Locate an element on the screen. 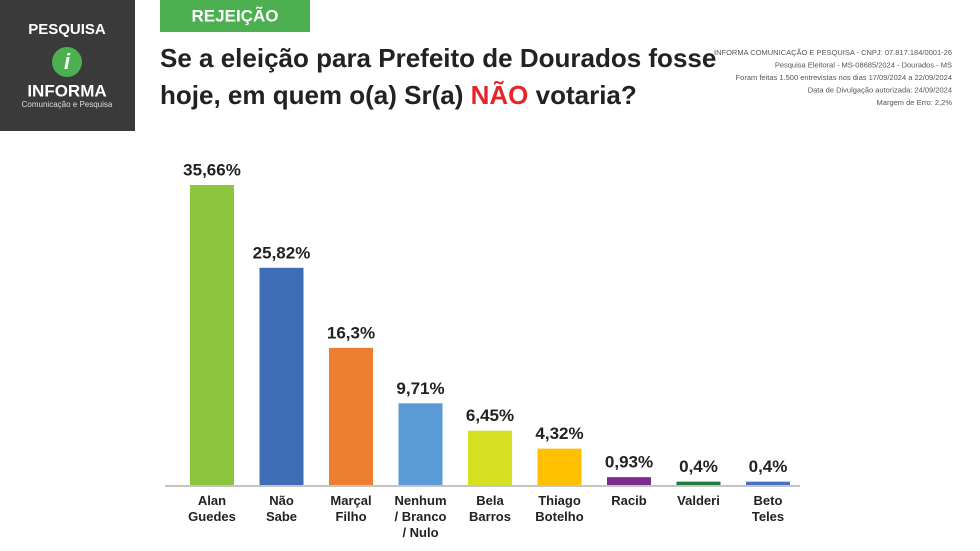 The width and height of the screenshot is (980, 551). chart-title: hoje, em quem o(a) Sr(a) NÃO votaria? is located at coordinates (398, 95).